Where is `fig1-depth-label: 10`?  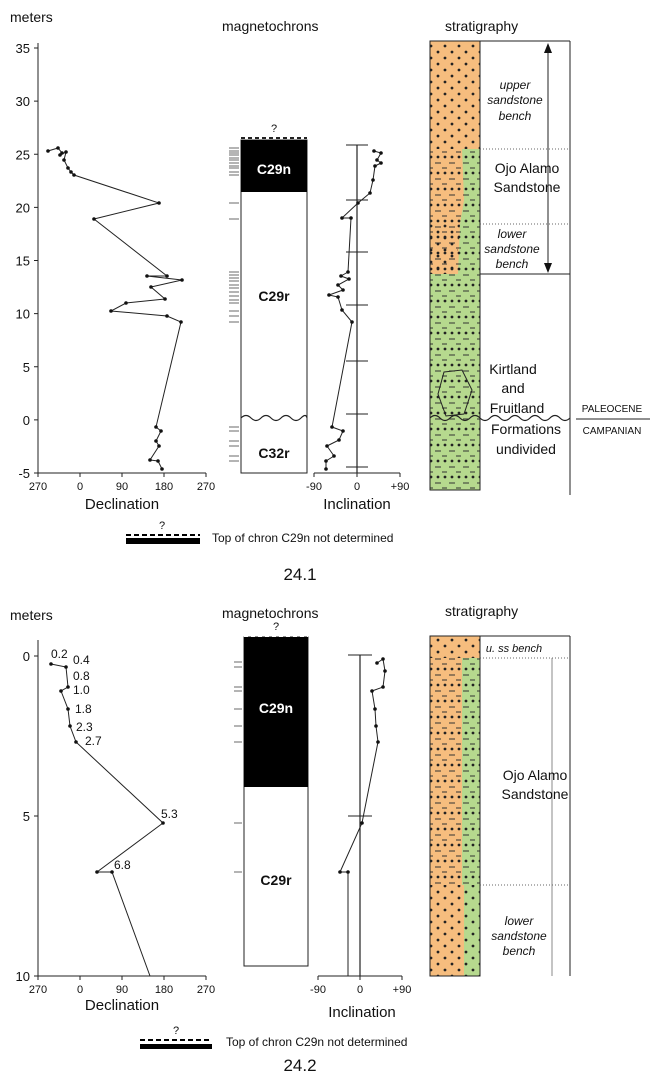 fig1-depth-label: 10 is located at coordinates (23, 314).